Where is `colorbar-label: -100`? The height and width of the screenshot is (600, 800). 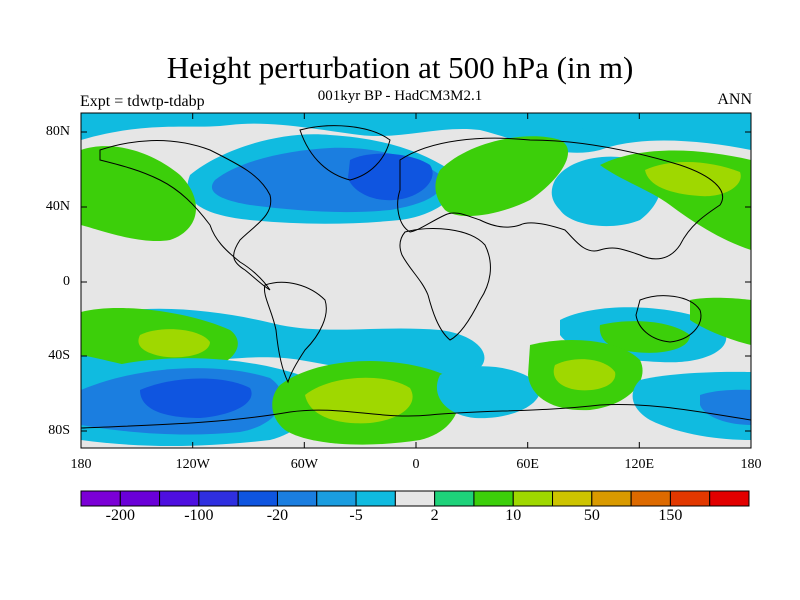 colorbar-label: -100 is located at coordinates (199, 515).